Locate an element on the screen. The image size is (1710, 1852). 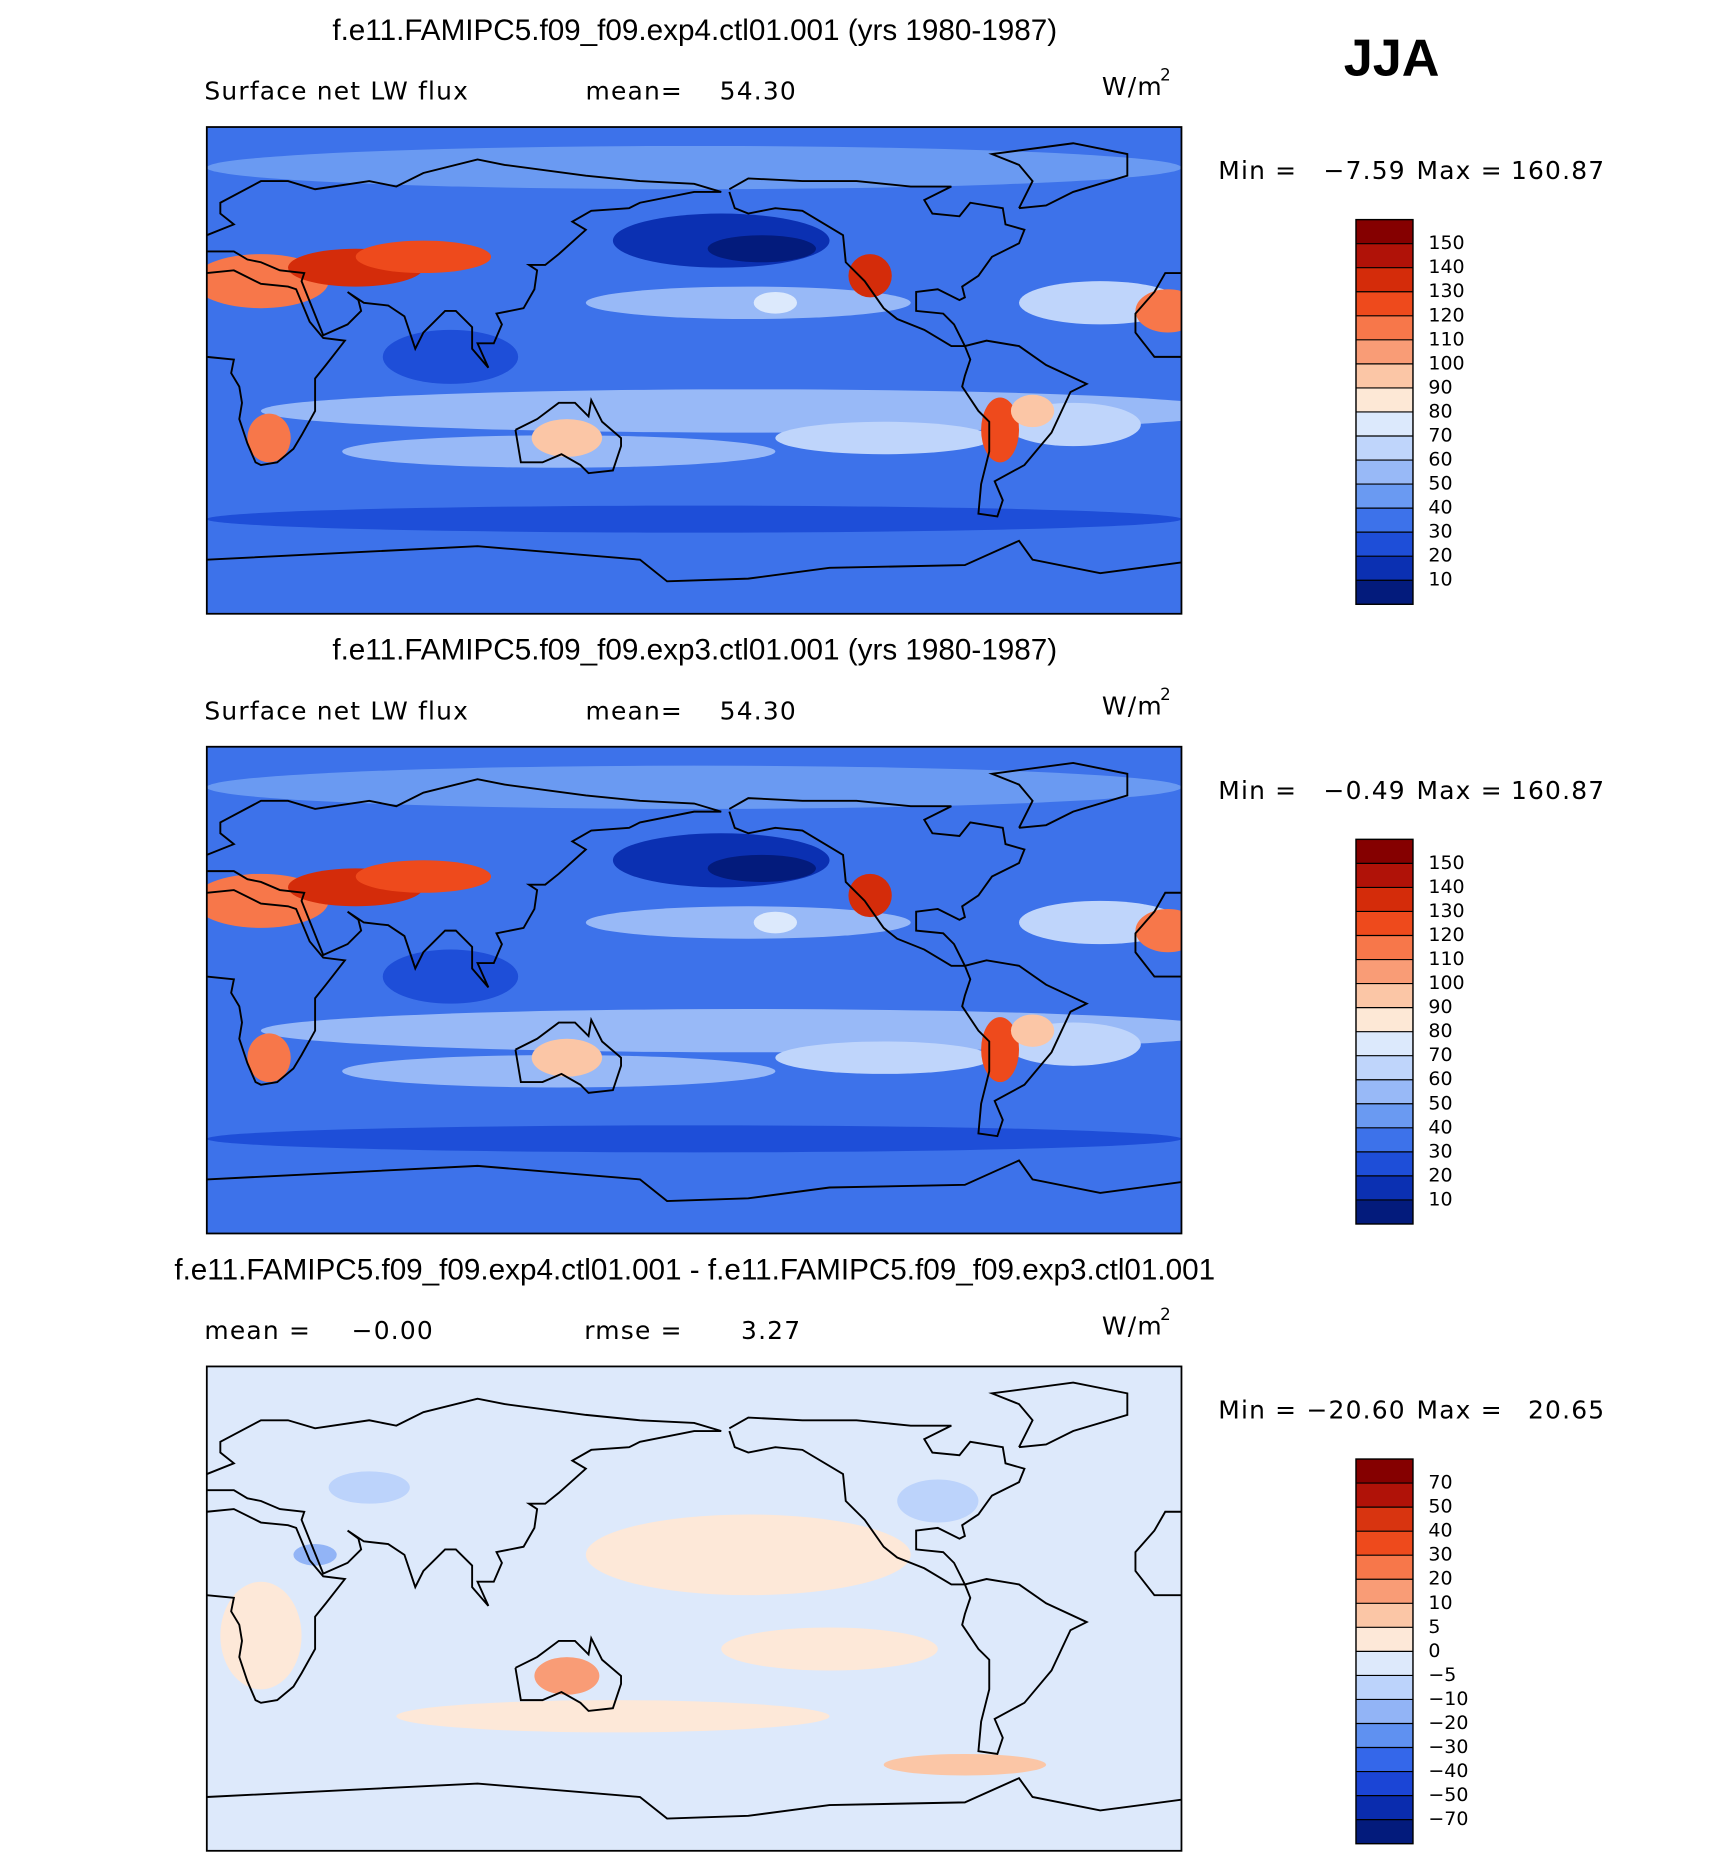
colorbar-label: 60 is located at coordinates (1440, 1079).